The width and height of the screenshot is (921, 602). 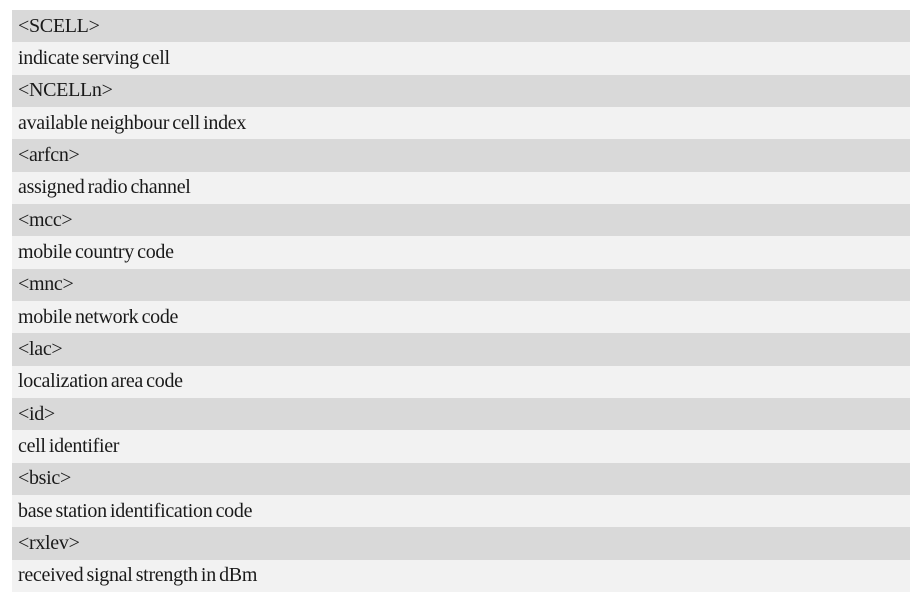 What do you see at coordinates (461, 284) in the screenshot?
I see `table-row-param: <mnc>` at bounding box center [461, 284].